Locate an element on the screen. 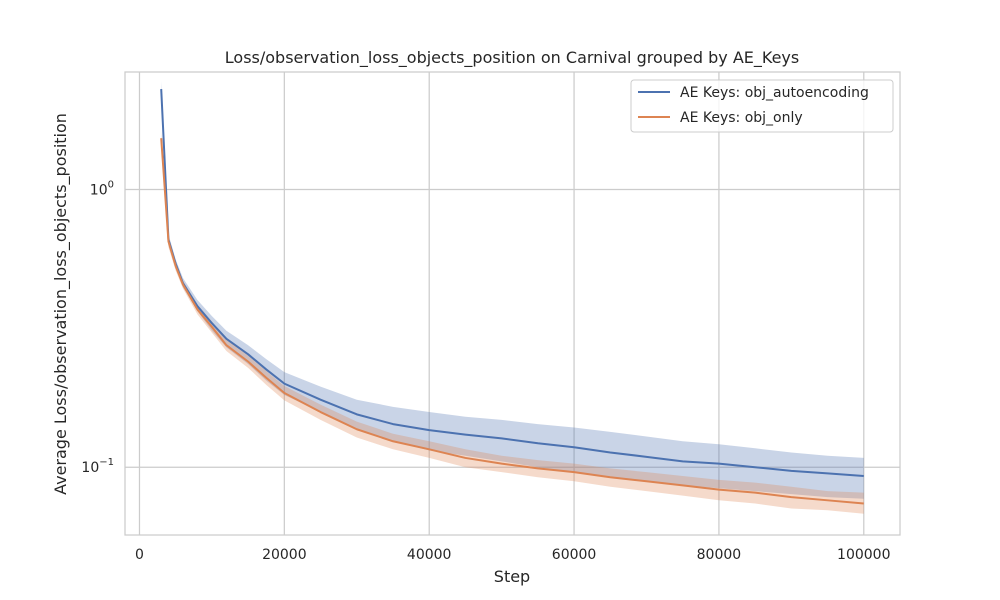  x-axis-ticks: 0 20000 40000 60000 80000 100000 is located at coordinates (512, 555).